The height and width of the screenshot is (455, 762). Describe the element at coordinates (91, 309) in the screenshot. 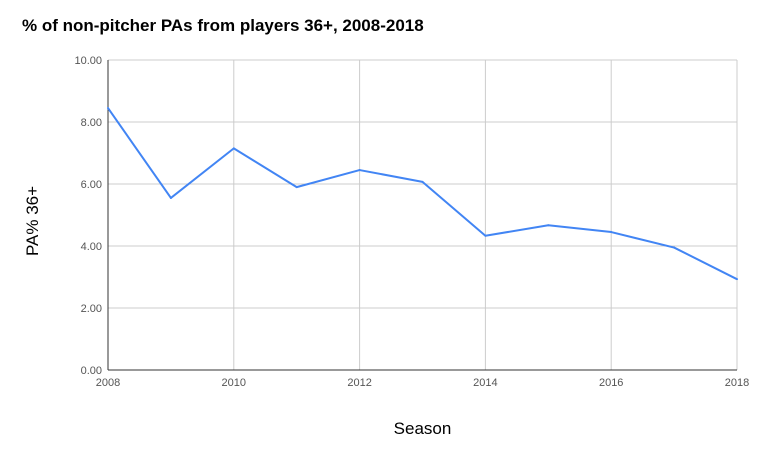

I see `y-tick-label: 2.00` at that location.